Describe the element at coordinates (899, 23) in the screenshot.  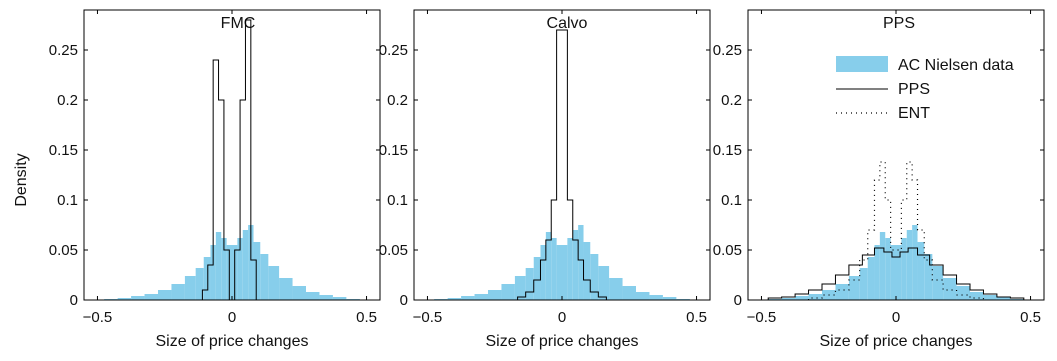
I see `panel-title-pps: PPS` at that location.